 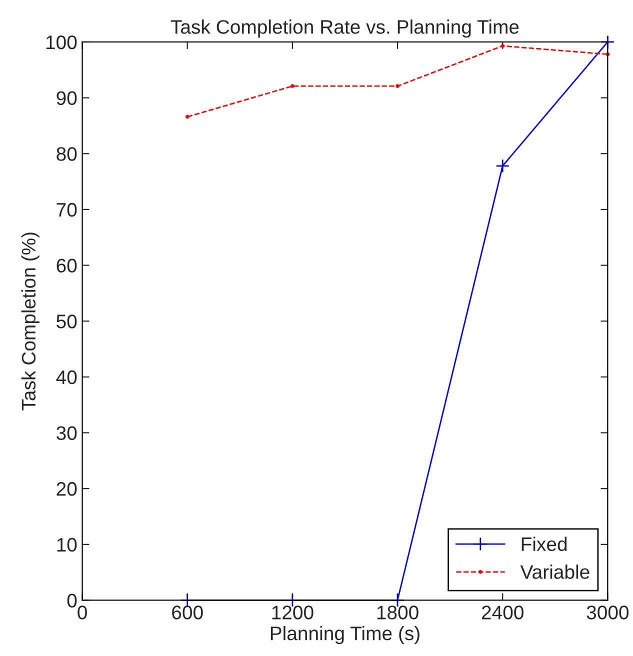 I want to click on y-tick-label: 10, so click(x=67, y=545).